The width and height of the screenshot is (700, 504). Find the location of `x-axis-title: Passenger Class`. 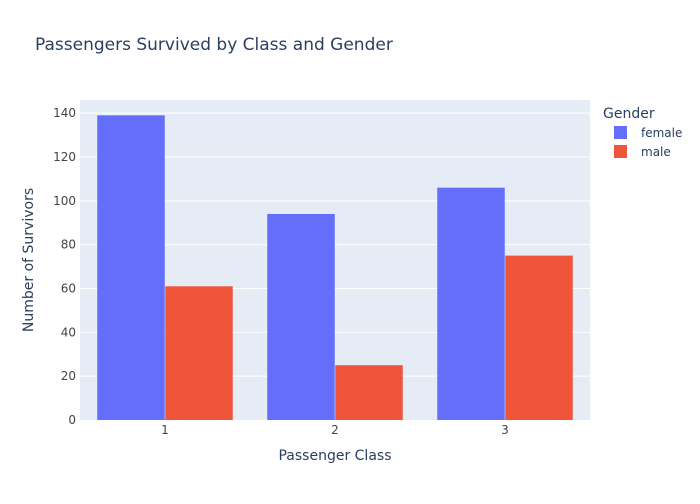

x-axis-title: Passenger Class is located at coordinates (334, 456).